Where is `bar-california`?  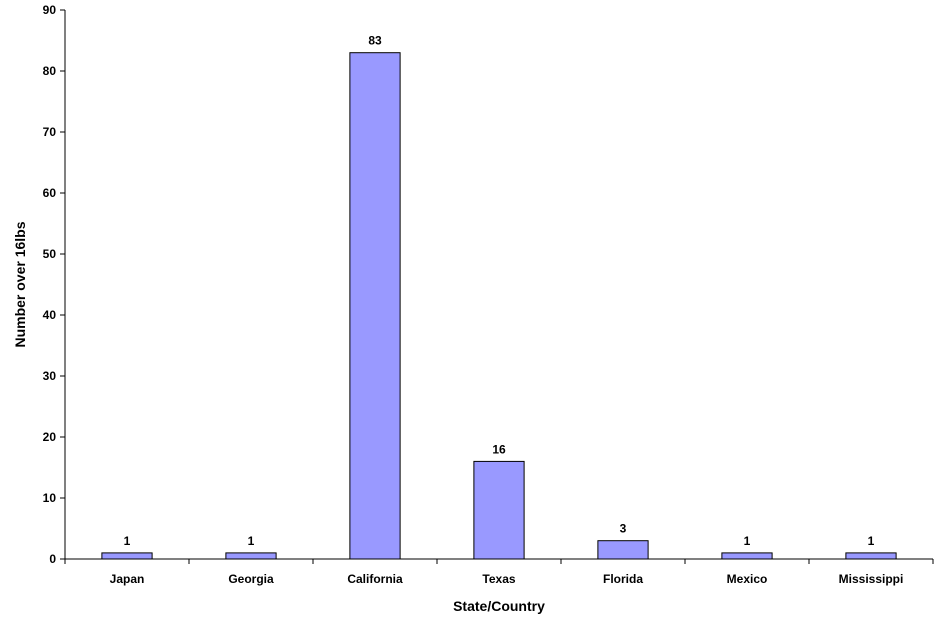
bar-california is located at coordinates (375, 306).